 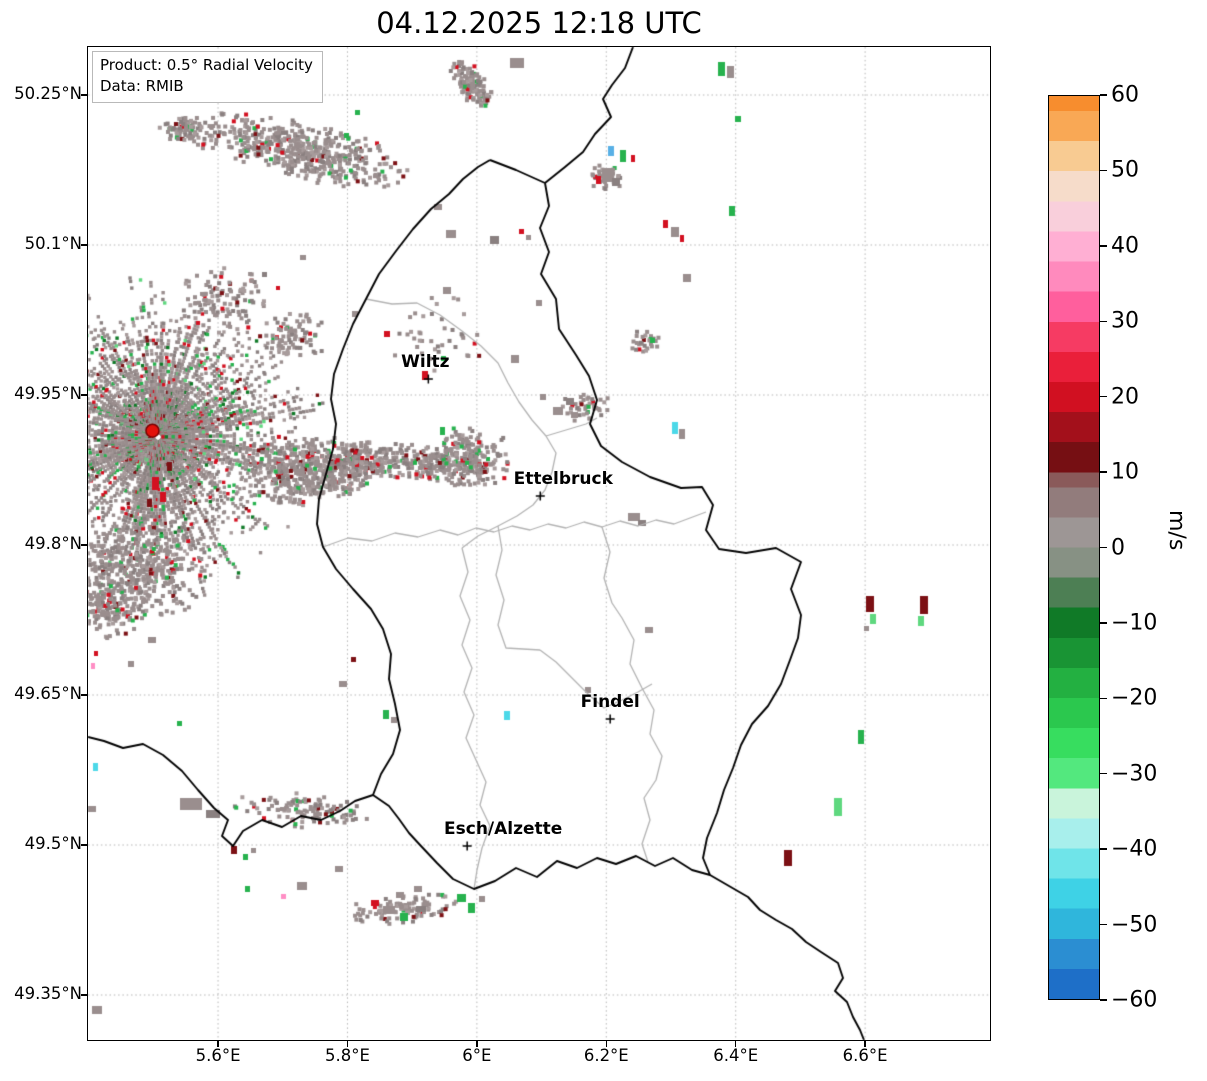 What do you see at coordinates (1134, 774) in the screenshot?
I see `colorbar-tick-label: −30` at bounding box center [1134, 774].